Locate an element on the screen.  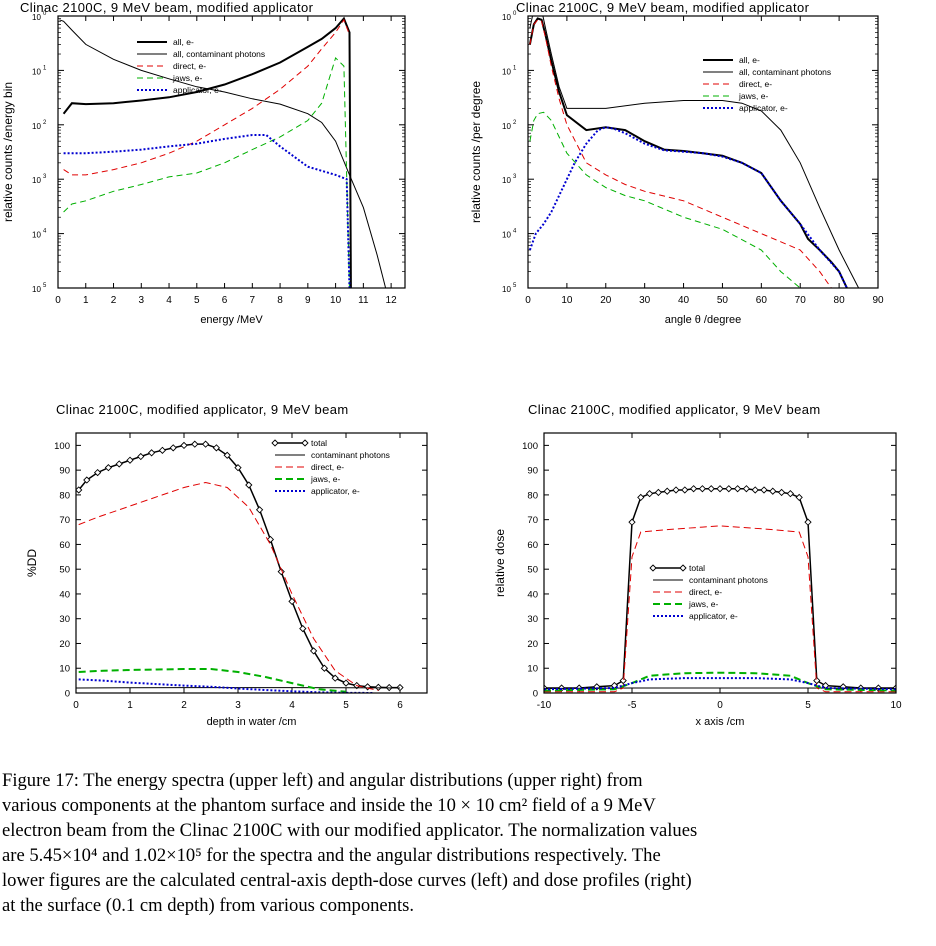
y-tick-label: 40 is located at coordinates (532, 594).